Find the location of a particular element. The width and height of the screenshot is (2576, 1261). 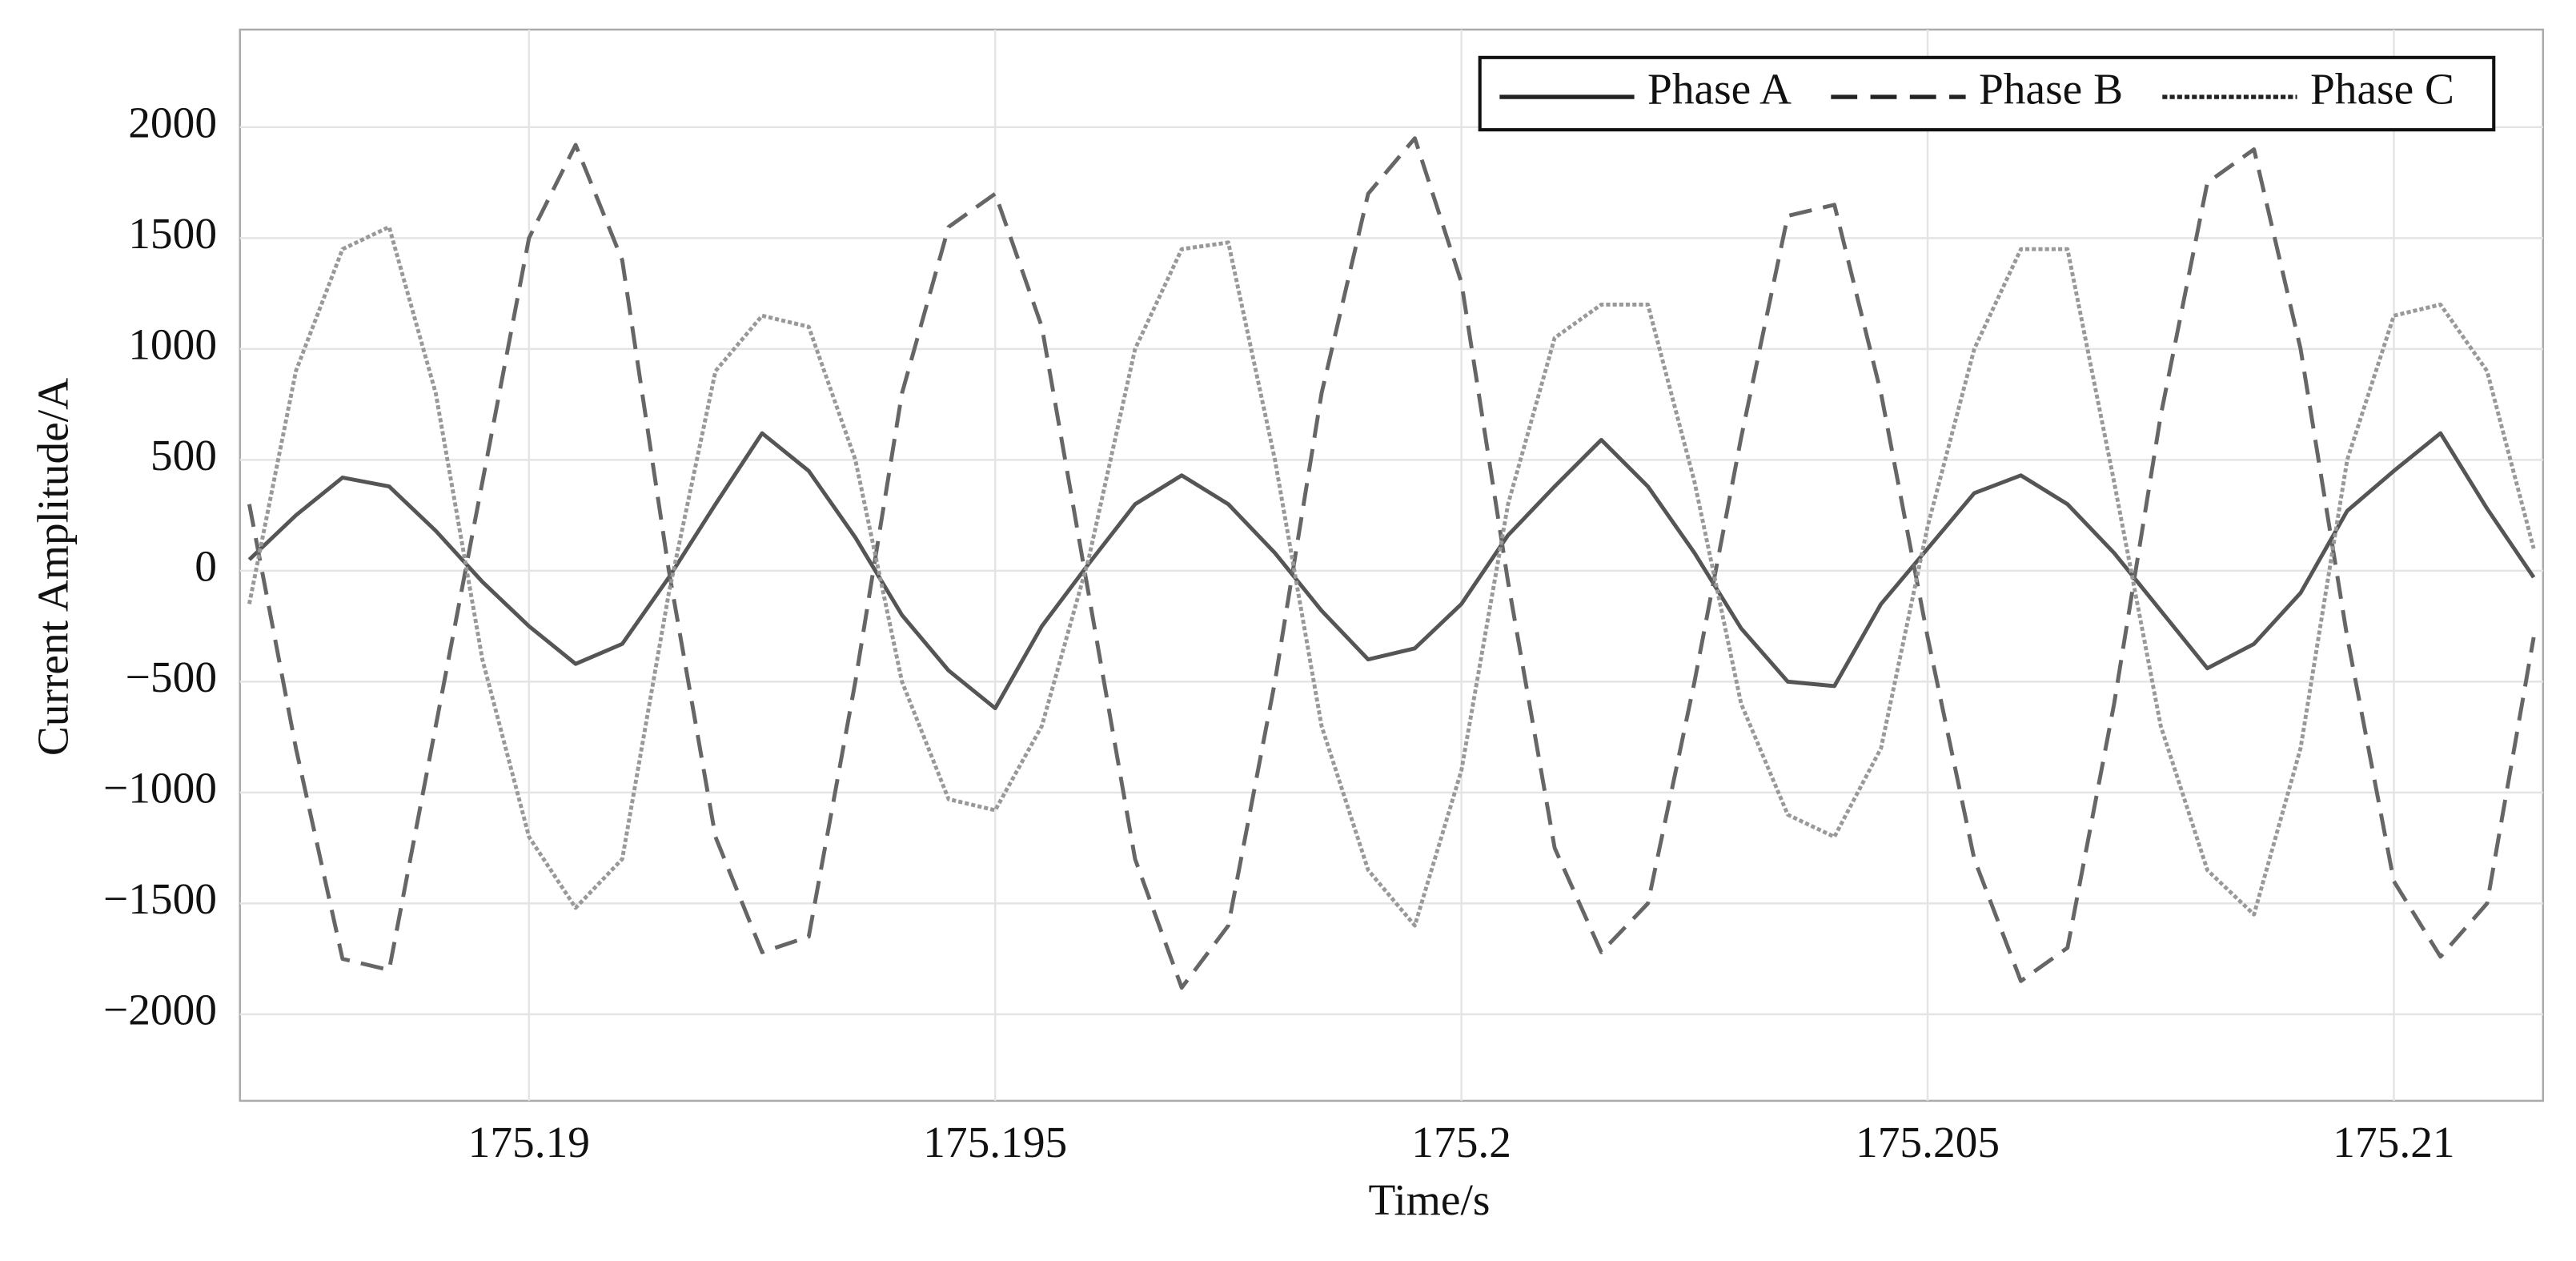

legend-label: Phase B is located at coordinates (2051, 89).